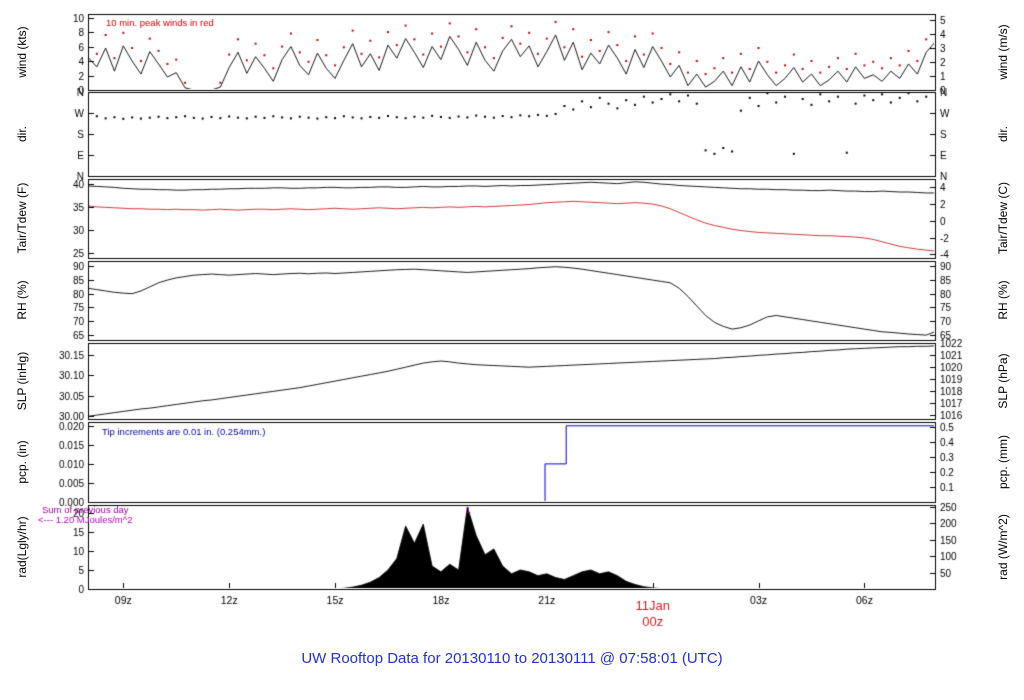 This screenshot has width=1024, height=700. What do you see at coordinates (22, 300) in the screenshot?
I see `y-axis-label-rh-left: RH (%)` at bounding box center [22, 300].